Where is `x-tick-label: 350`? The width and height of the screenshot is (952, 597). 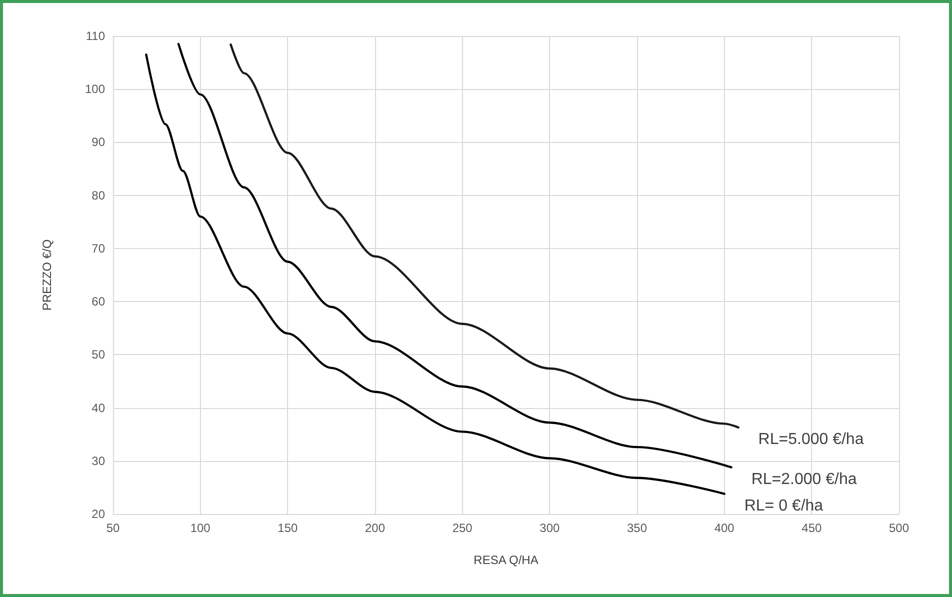
x-tick-label: 350 is located at coordinates (637, 528).